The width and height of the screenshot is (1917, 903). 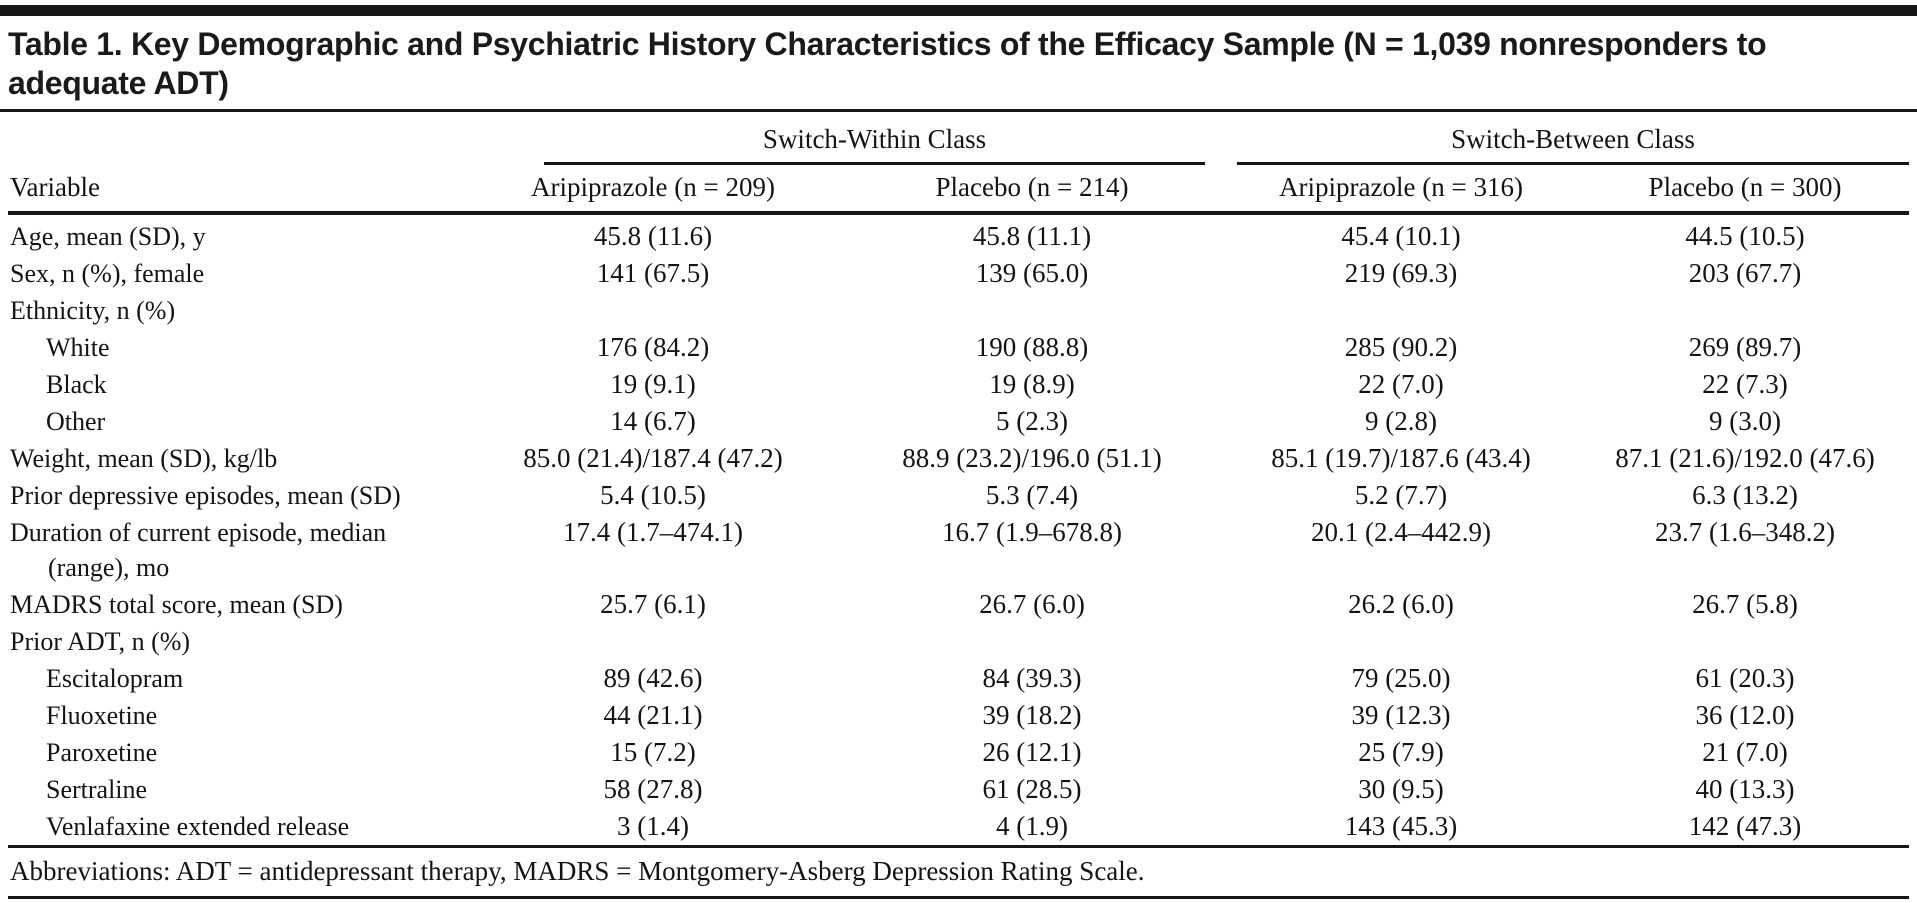 I want to click on cell-value: 39 (18.2), so click(x=1032, y=715).